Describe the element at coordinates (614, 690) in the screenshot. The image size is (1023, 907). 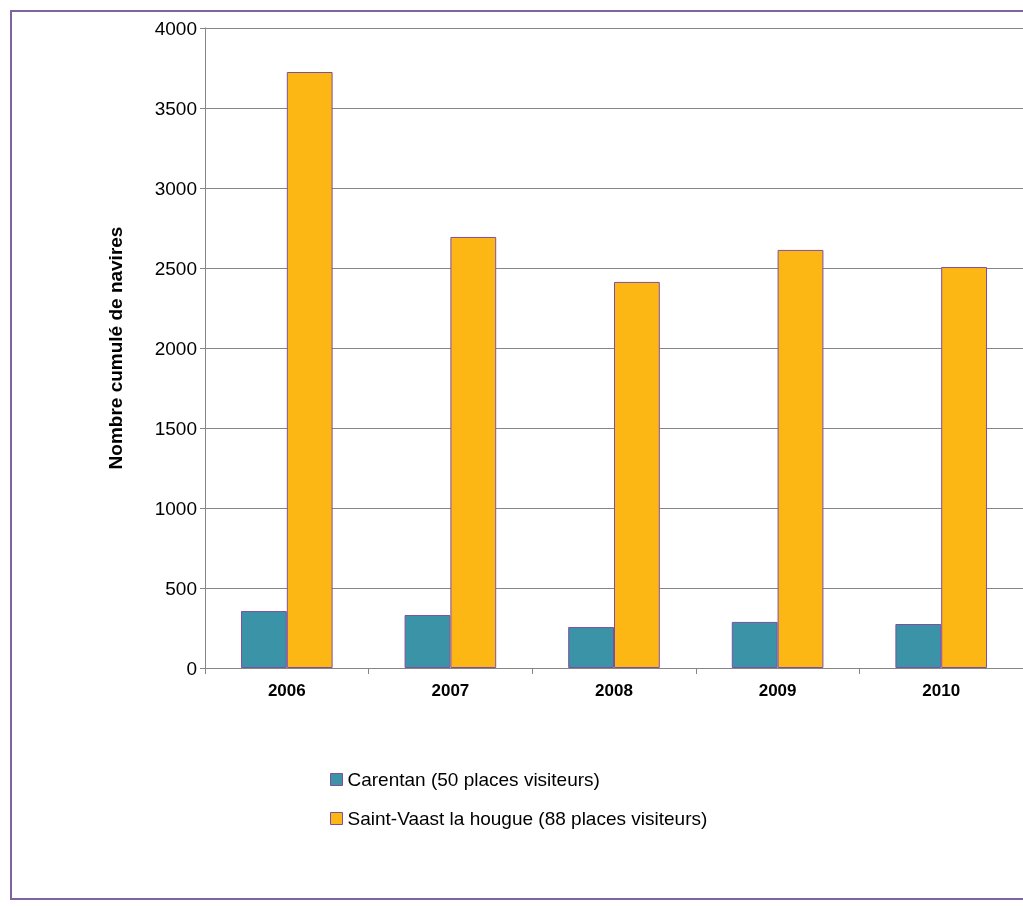
I see `x-tick-label: 2008` at that location.